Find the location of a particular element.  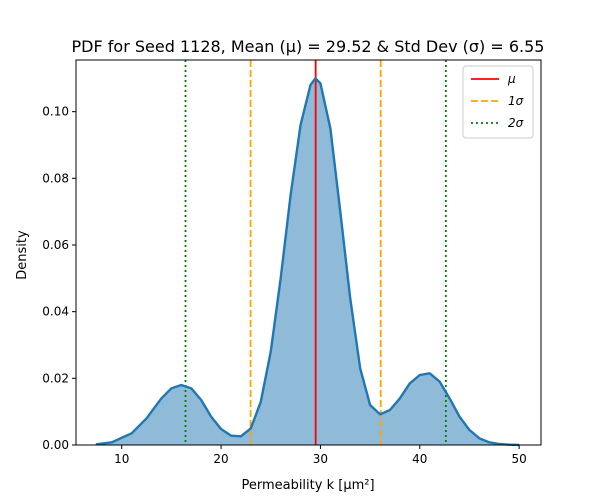

legend-box is located at coordinates (498, 102).